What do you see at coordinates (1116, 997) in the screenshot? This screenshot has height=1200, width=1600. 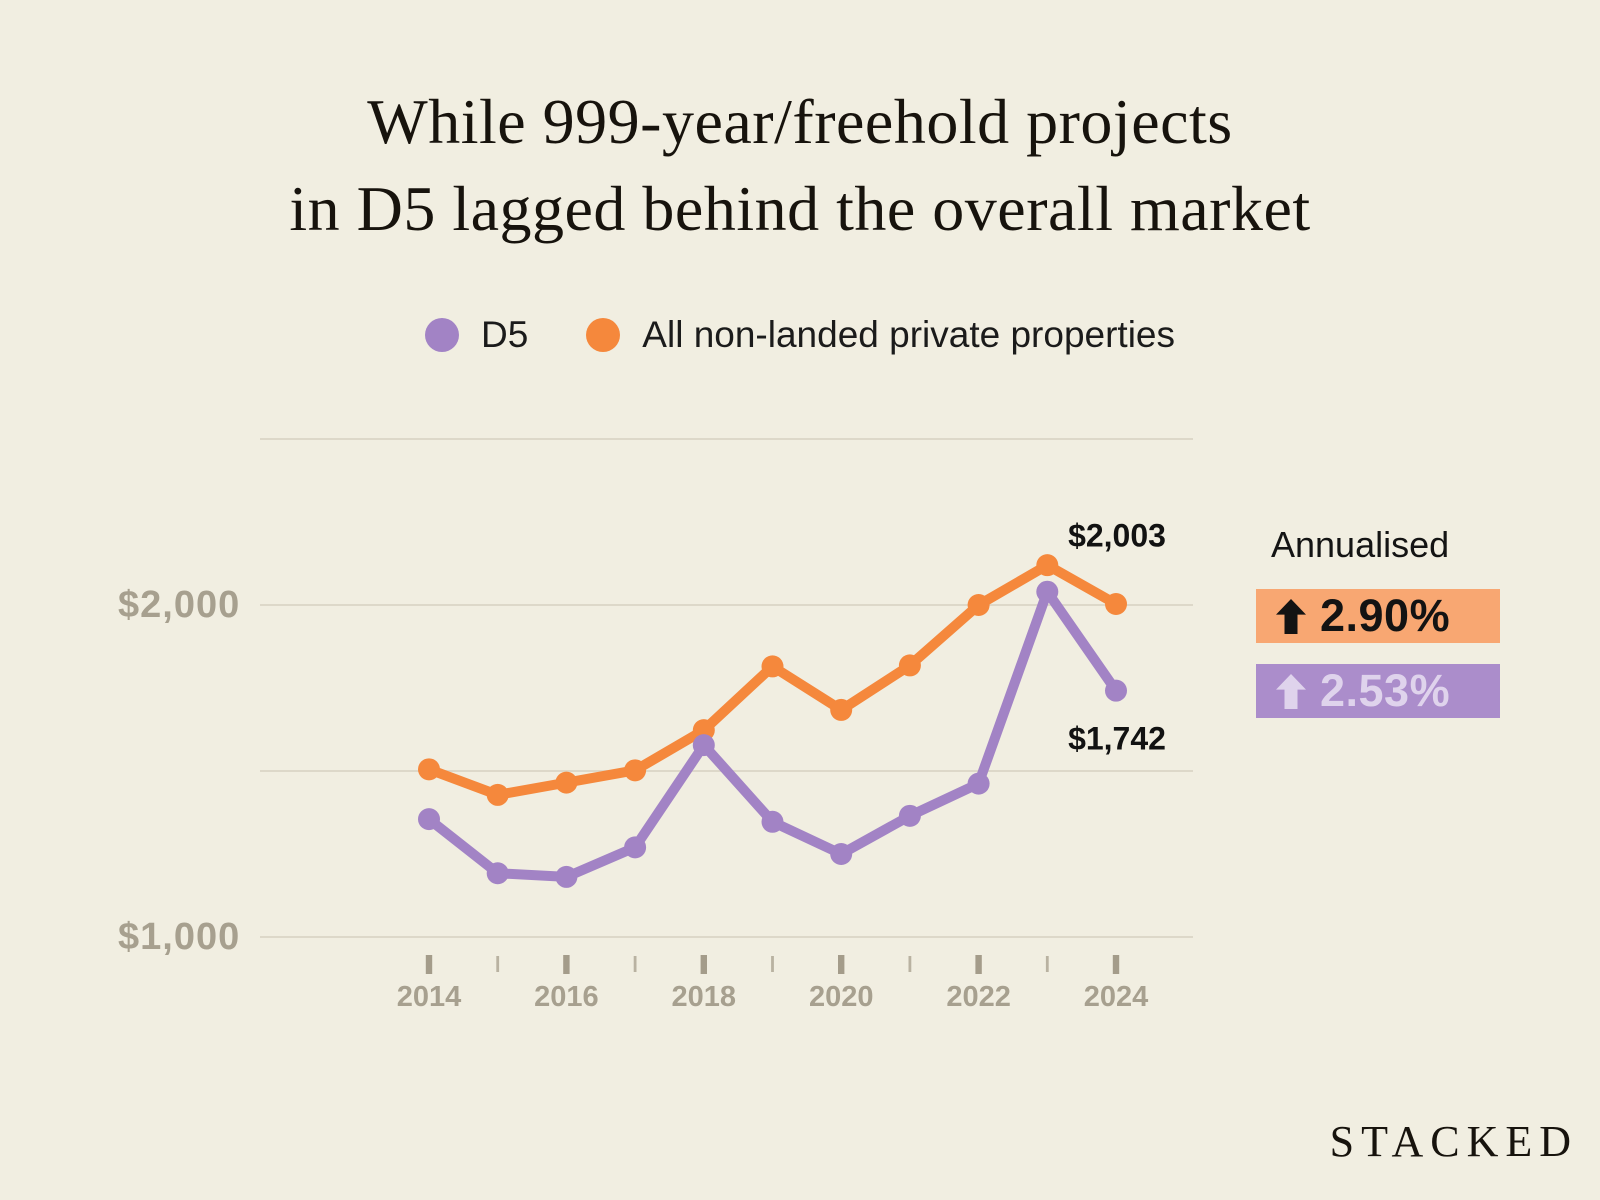 I see `x-tick-label: 2024` at bounding box center [1116, 997].